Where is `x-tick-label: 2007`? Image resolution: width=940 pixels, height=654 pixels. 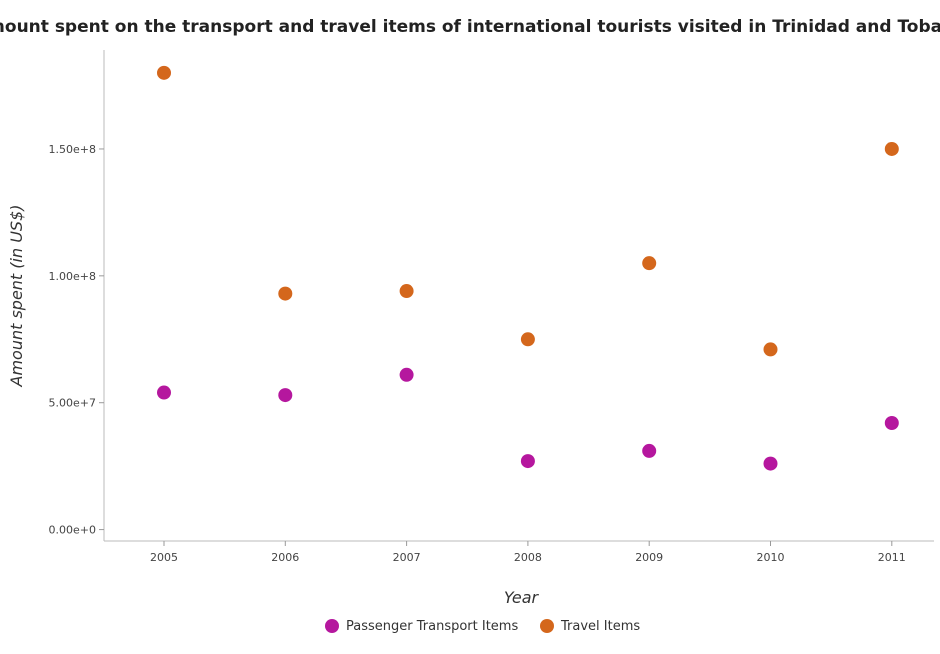
x-tick-label: 2007 is located at coordinates (407, 557).